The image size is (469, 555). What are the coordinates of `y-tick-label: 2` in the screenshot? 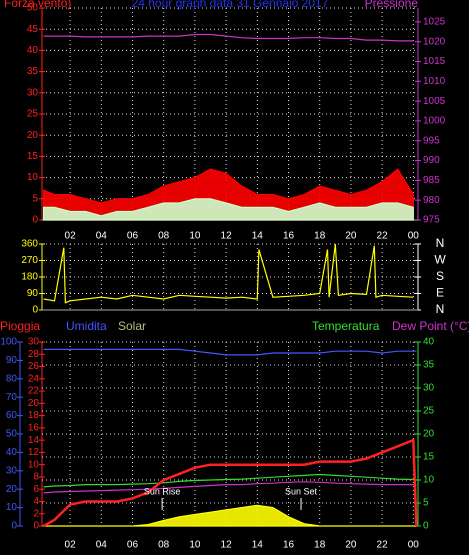 It's located at (36, 513).